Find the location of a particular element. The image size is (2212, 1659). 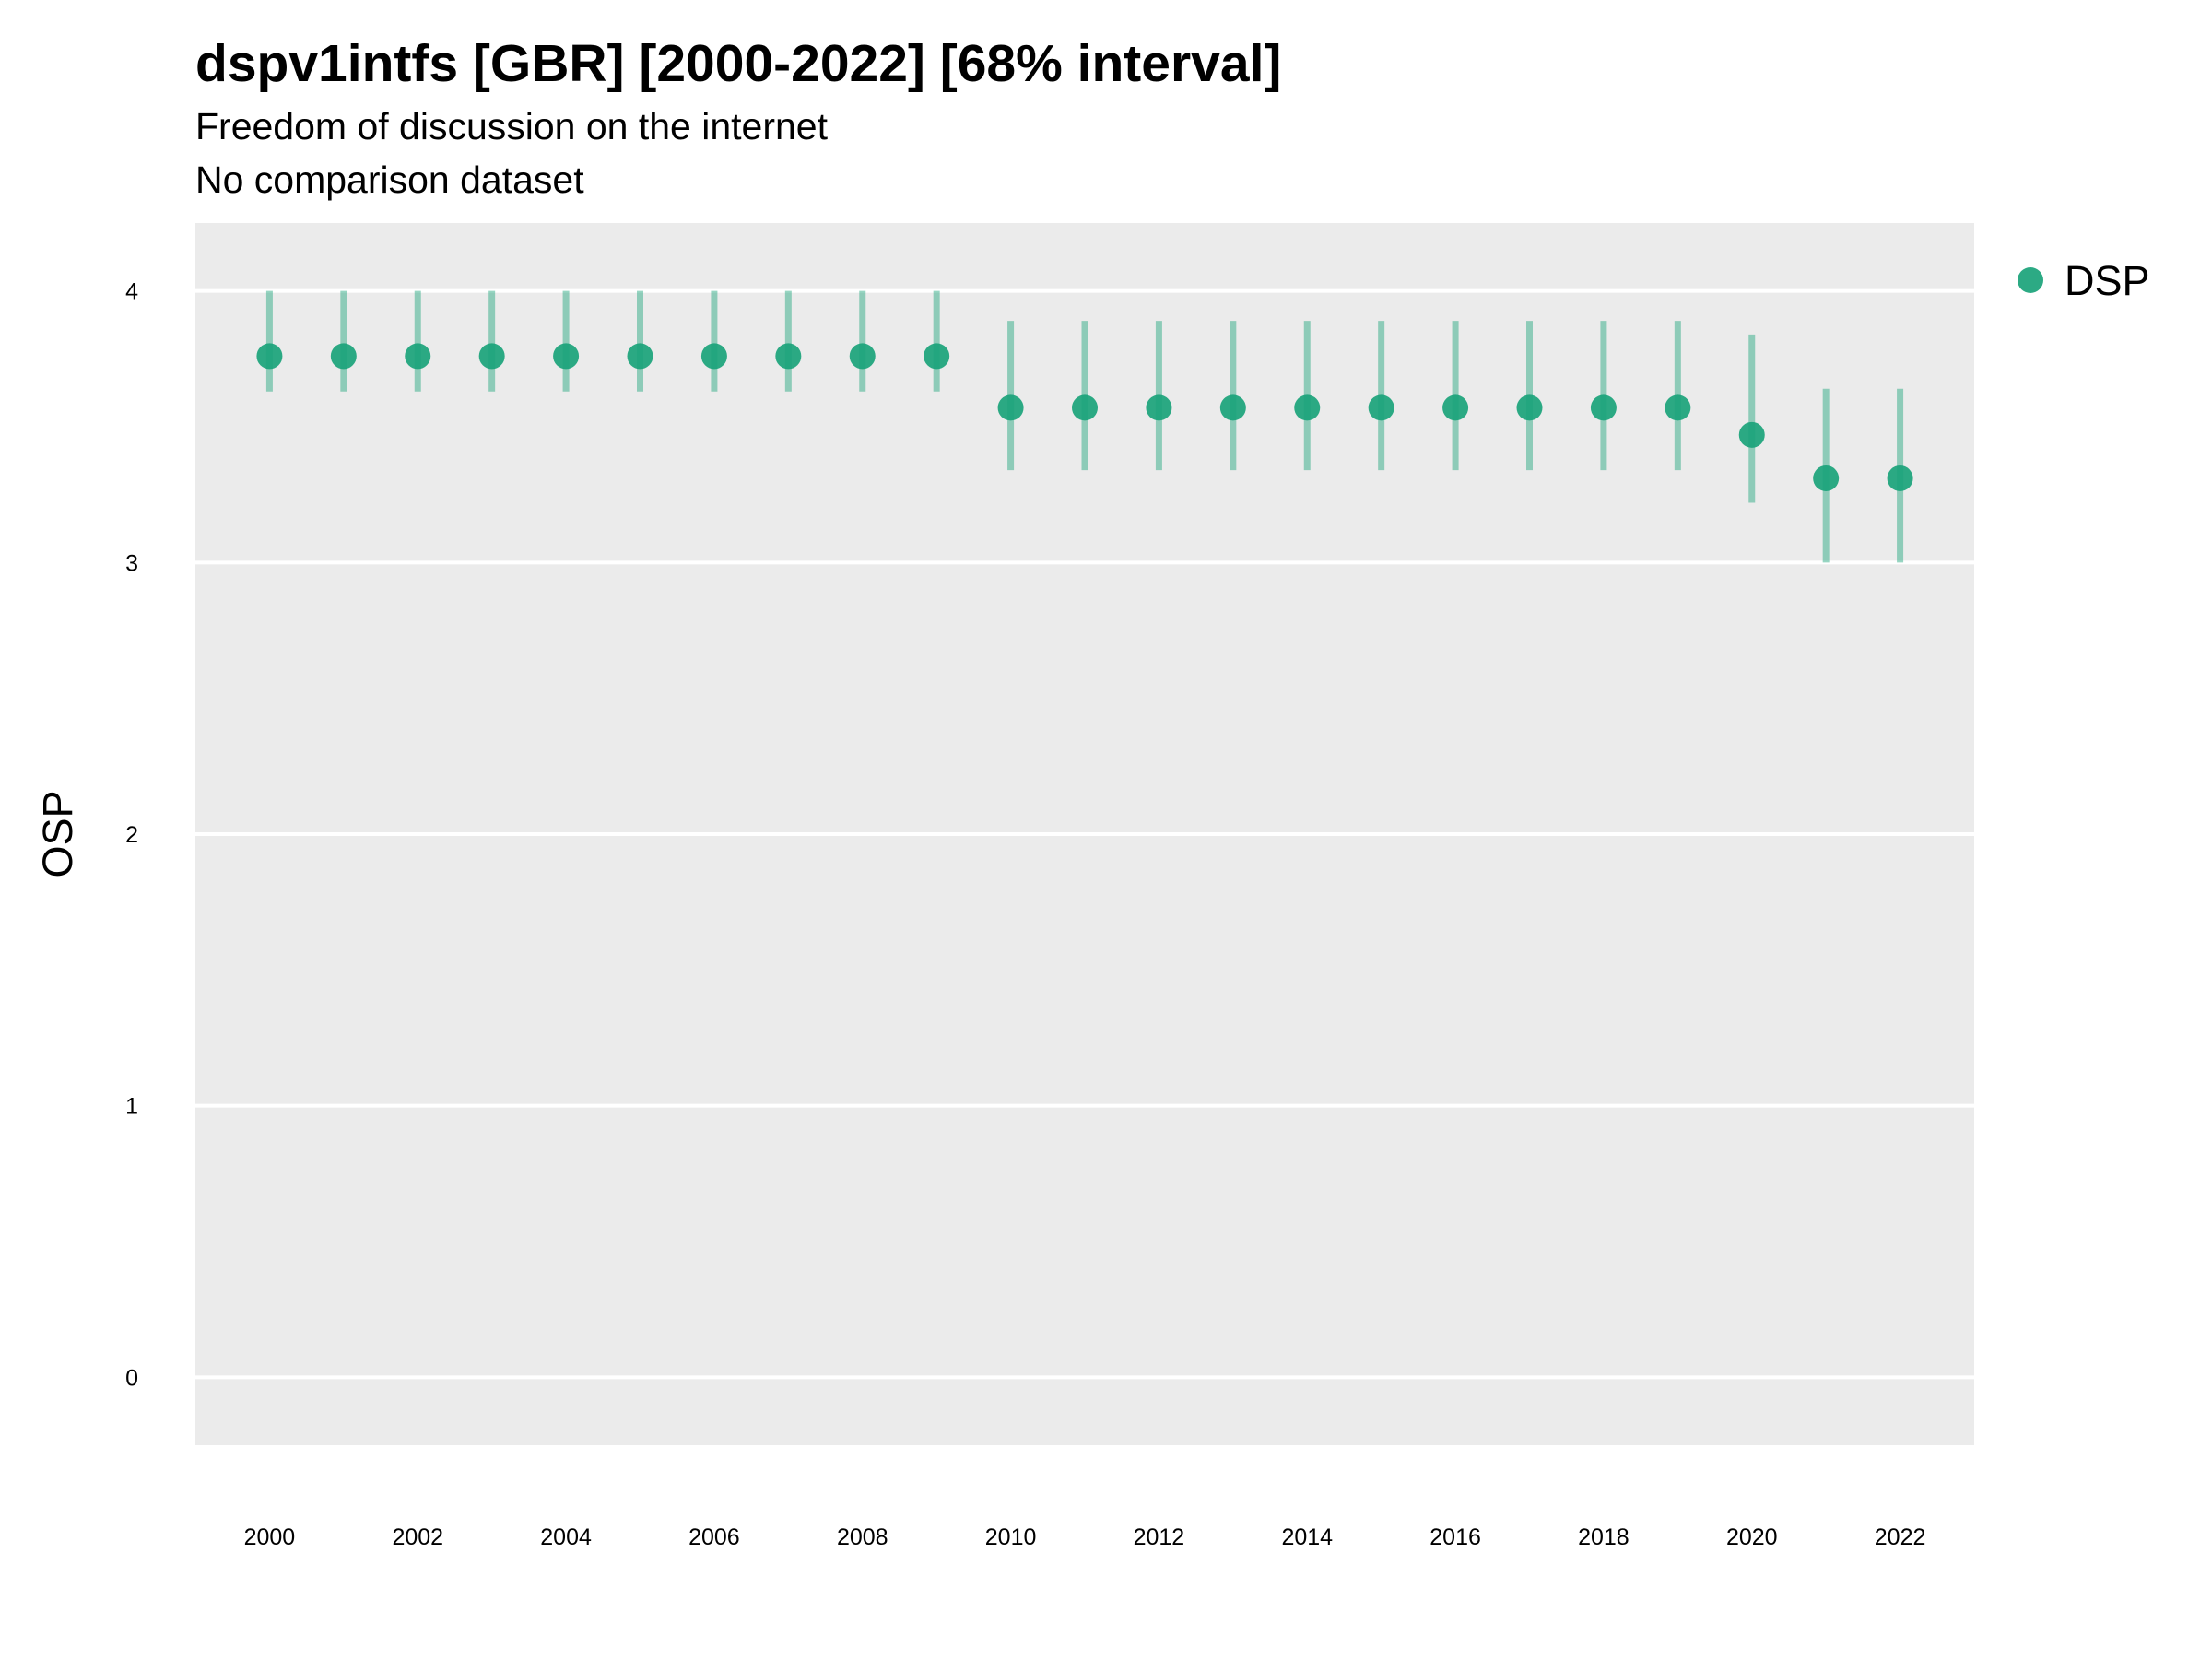

x-tick-label-2010: 2010 is located at coordinates (1011, 1537).